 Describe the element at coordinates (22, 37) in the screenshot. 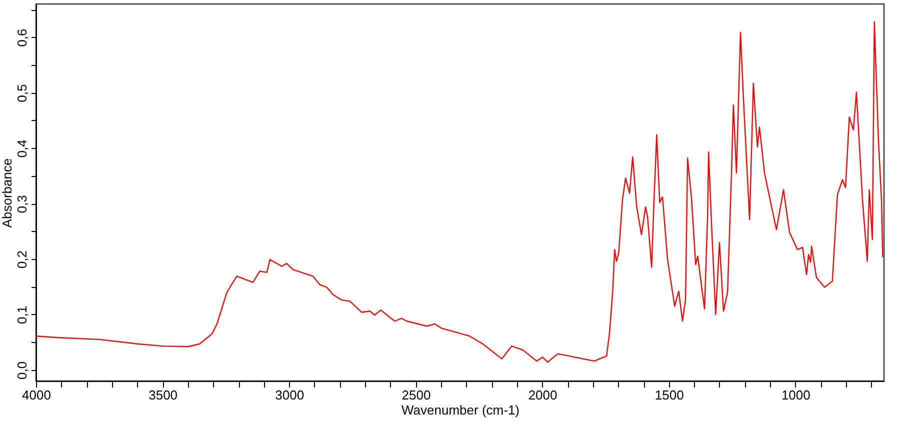

I see `y-tick-label: 0,6` at that location.